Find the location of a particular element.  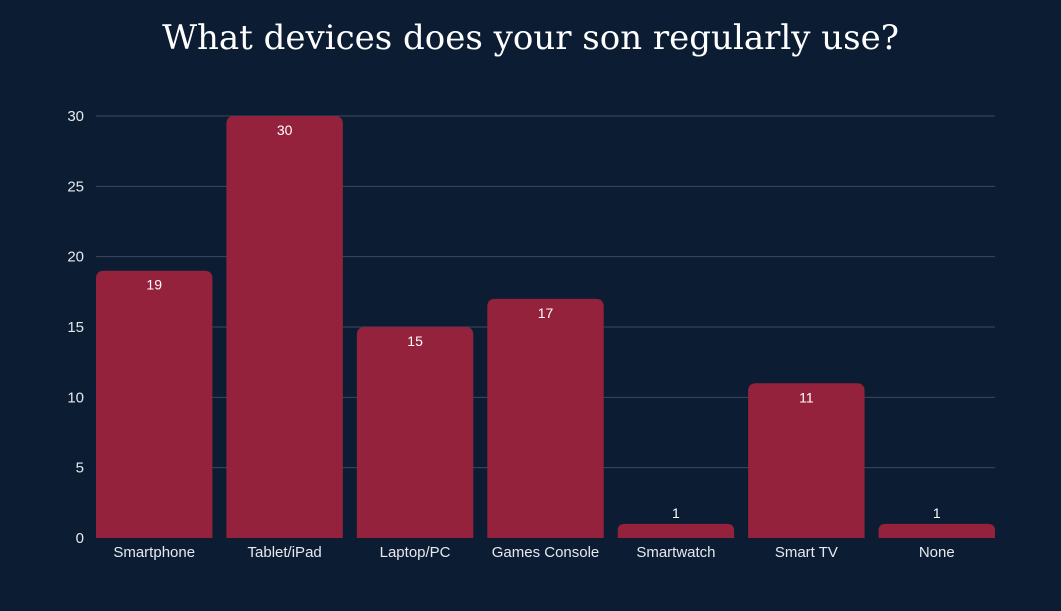

bar-tablet-ipad is located at coordinates (284, 327).